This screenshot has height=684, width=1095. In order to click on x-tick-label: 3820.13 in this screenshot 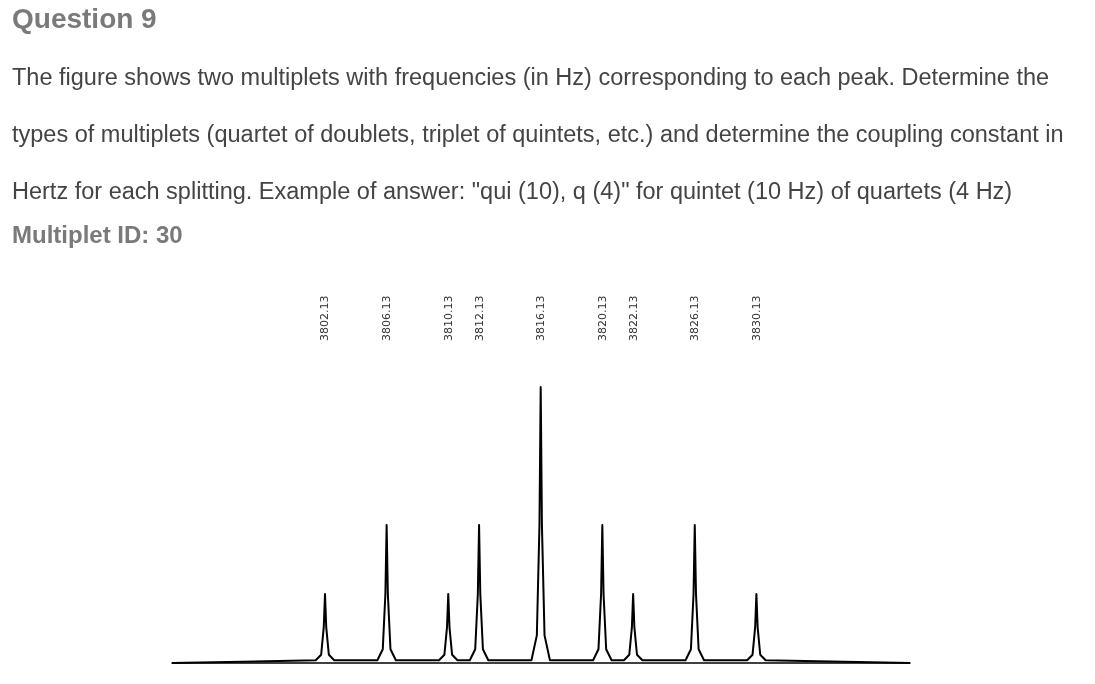, I will do `click(602, 318)`.